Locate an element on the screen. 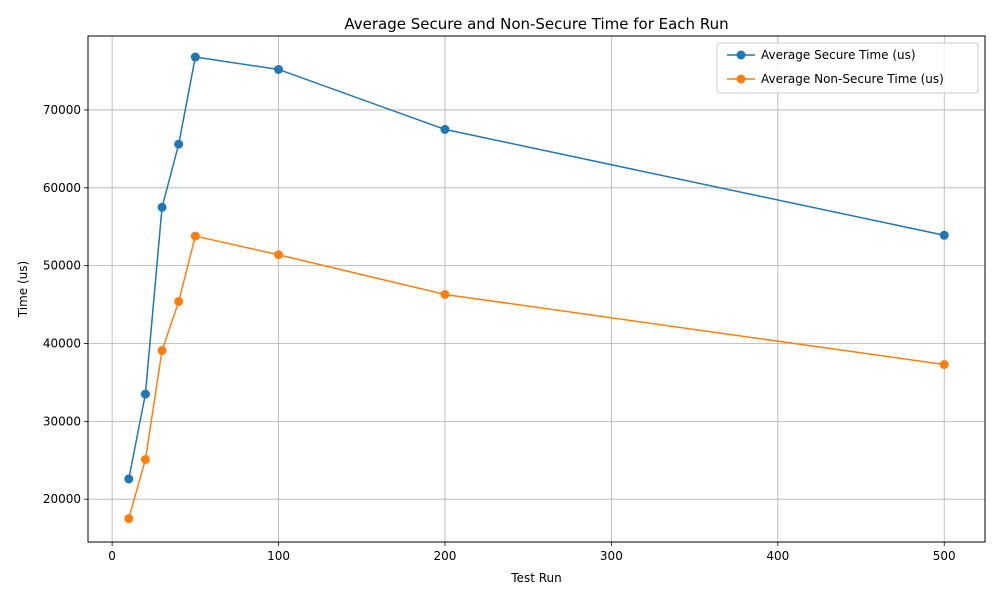  legend-box is located at coordinates (847, 68).